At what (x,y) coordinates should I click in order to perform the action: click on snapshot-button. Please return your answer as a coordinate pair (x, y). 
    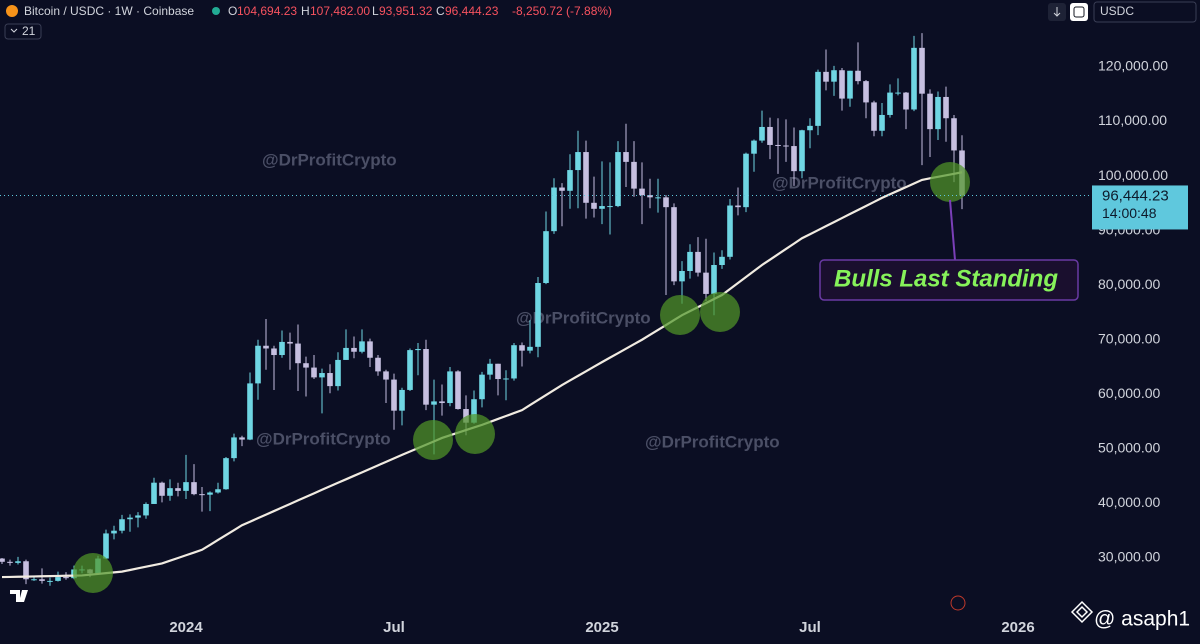
    Looking at the image, I should click on (1079, 12).